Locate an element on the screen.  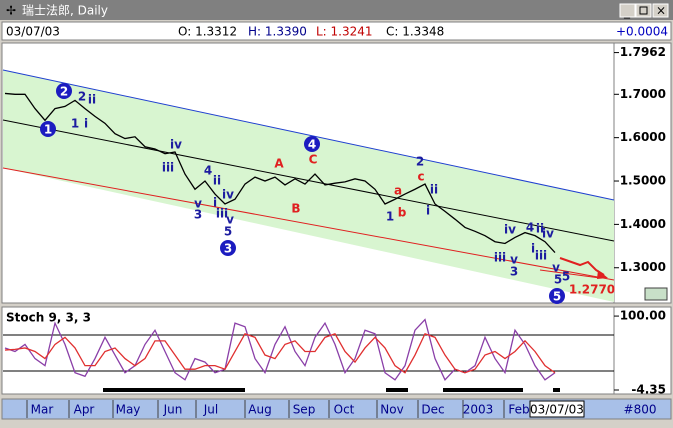
wave-label: c is located at coordinates (420, 177).